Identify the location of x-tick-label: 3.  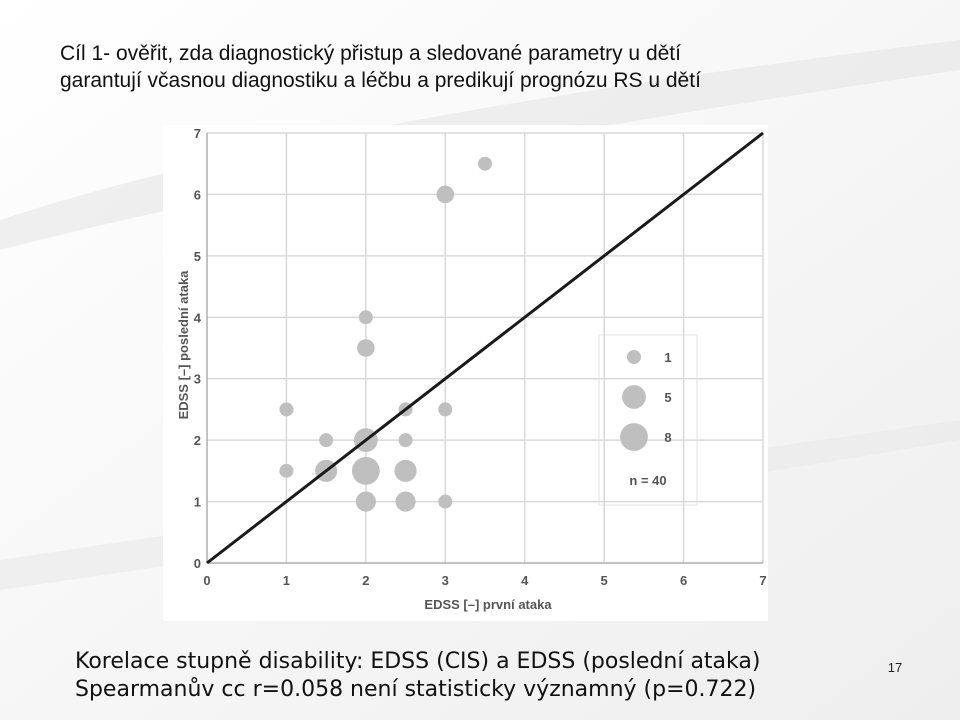
(445, 580).